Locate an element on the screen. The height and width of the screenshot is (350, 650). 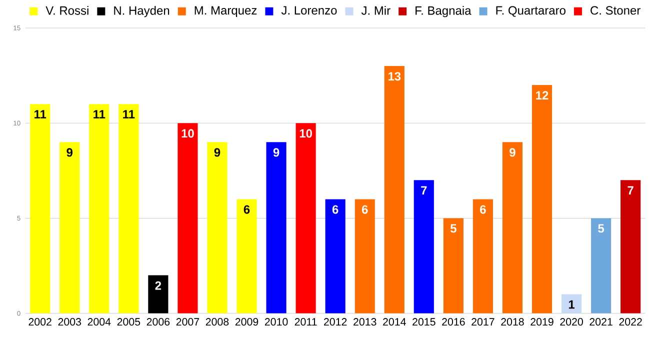
x-tick-label: 2013 is located at coordinates (365, 322).